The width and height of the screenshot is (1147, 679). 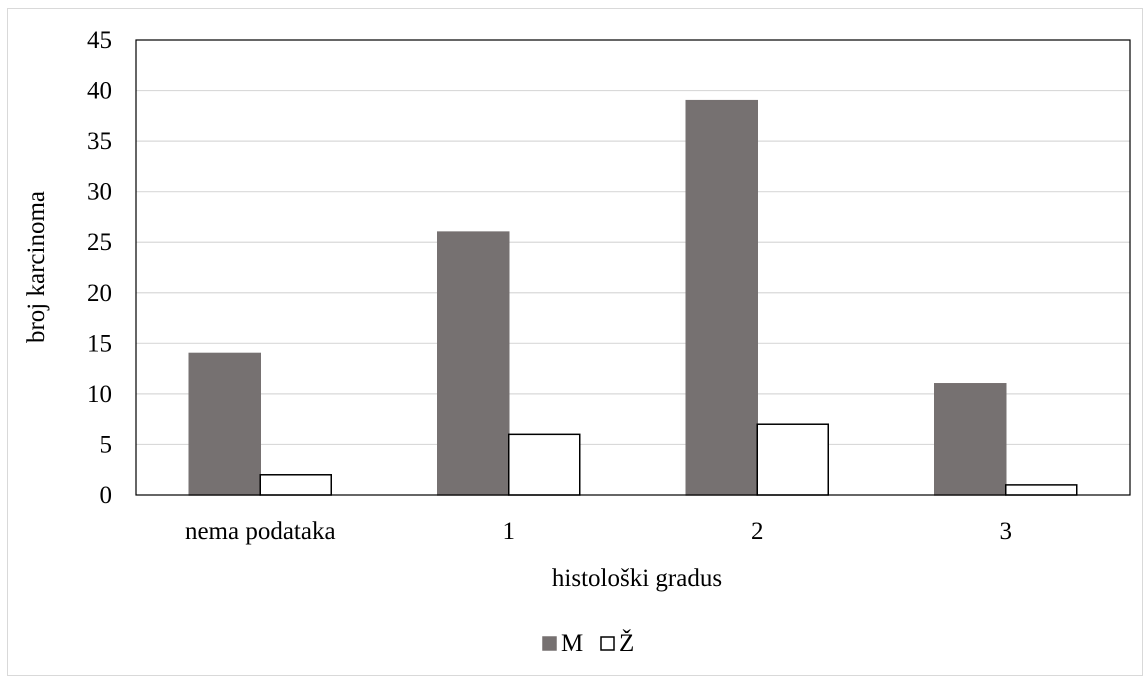 What do you see at coordinates (757, 531) in the screenshot?
I see `x-tick-label: 2` at bounding box center [757, 531].